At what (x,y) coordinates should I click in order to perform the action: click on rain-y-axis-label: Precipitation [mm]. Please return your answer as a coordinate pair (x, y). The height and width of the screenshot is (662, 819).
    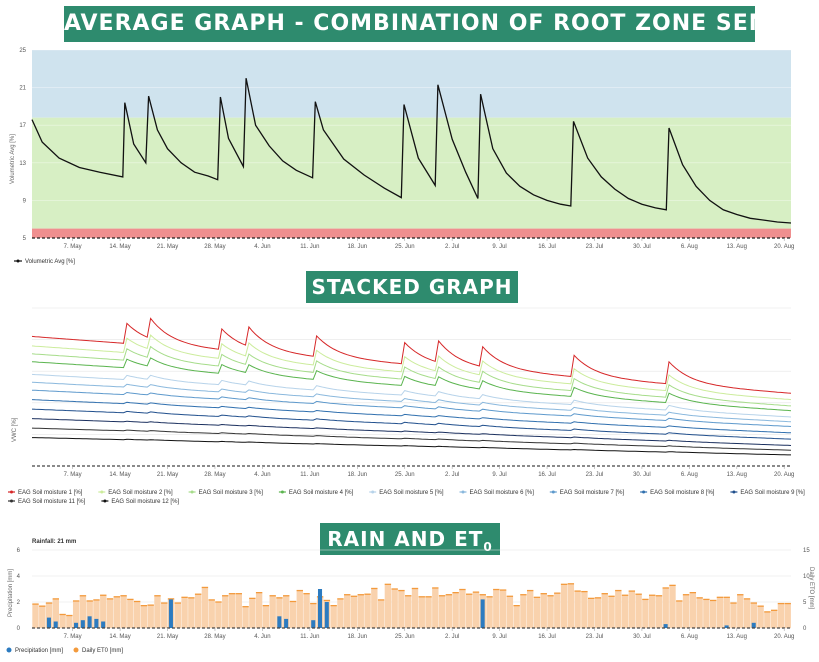
    Looking at the image, I should click on (11, 593).